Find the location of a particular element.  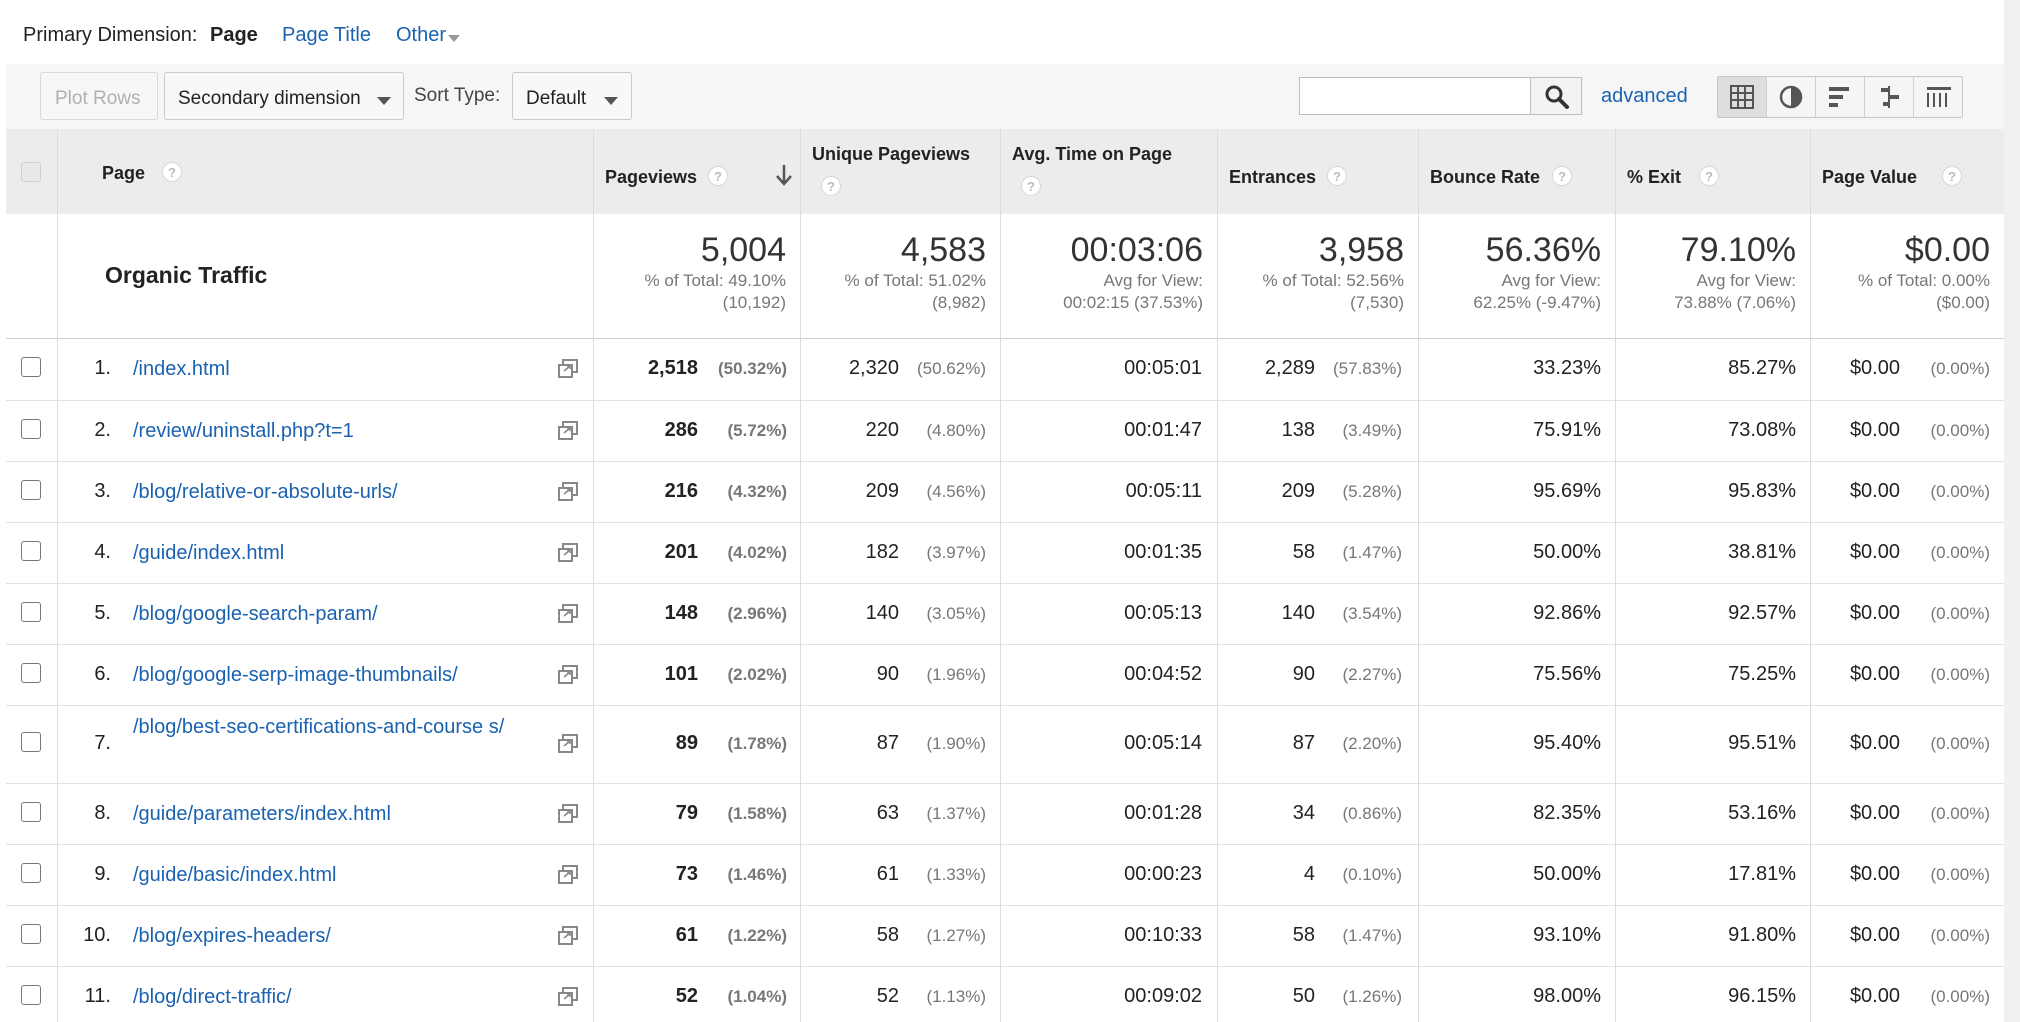

secondary-dimension-dropdown: Secondary dimension is located at coordinates (284, 96).